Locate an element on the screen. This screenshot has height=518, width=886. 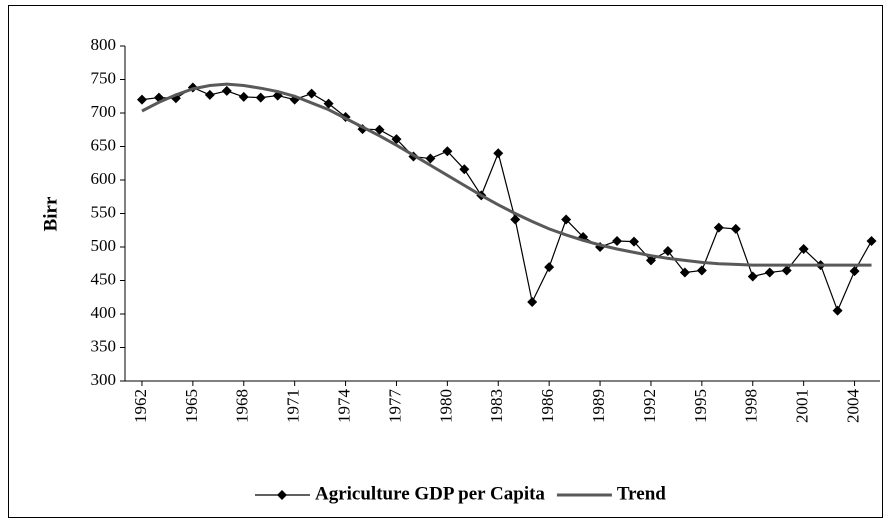
x-tick-label: 1968 is located at coordinates (242, 406).